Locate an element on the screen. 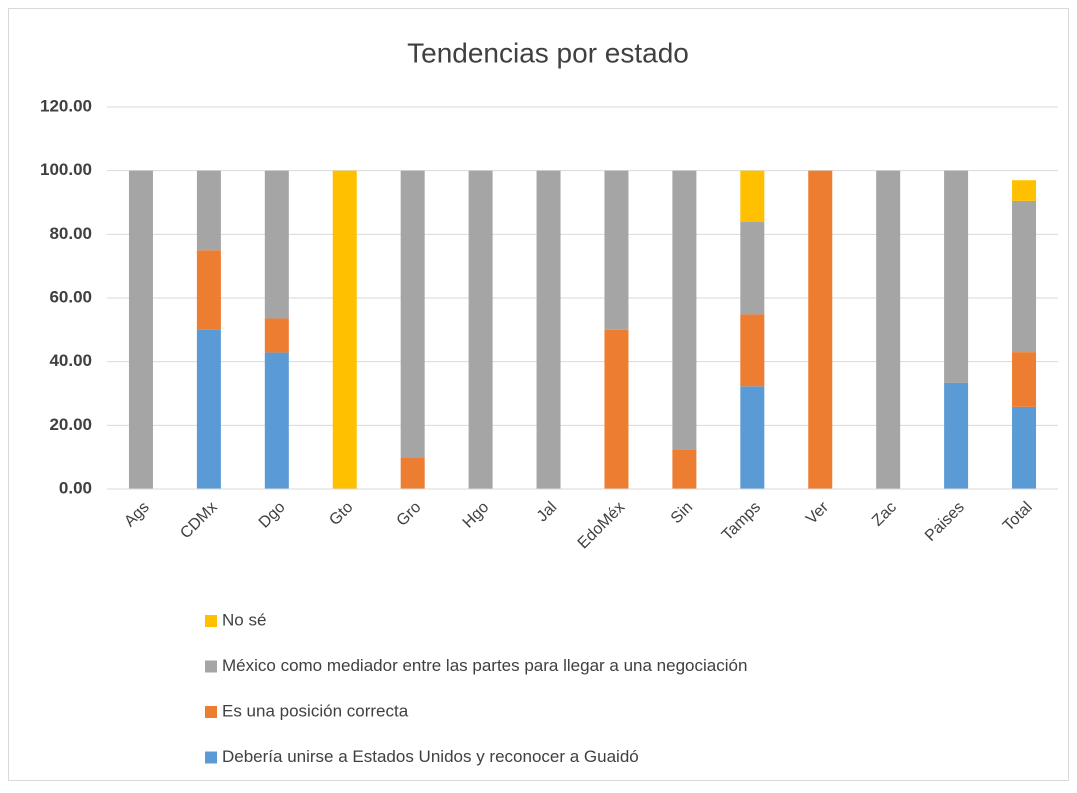 The width and height of the screenshot is (1077, 793). y-tick-label: 100.00 is located at coordinates (66, 169).